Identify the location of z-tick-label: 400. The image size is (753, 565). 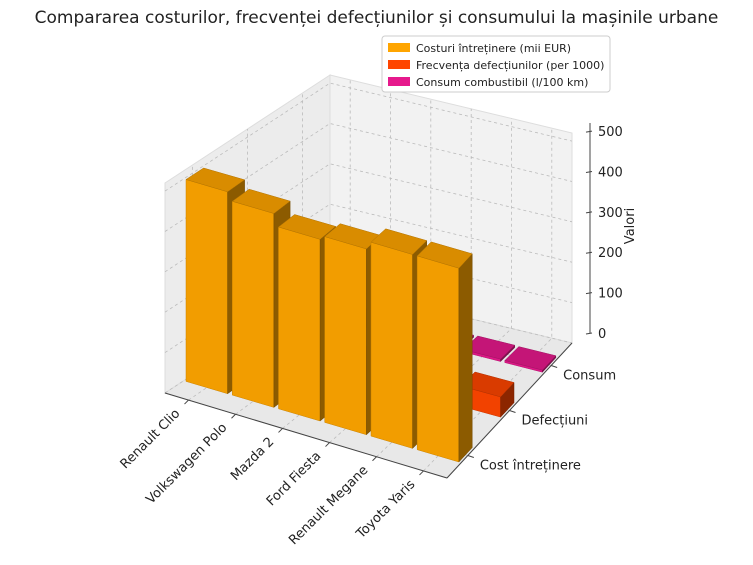
(610, 172).